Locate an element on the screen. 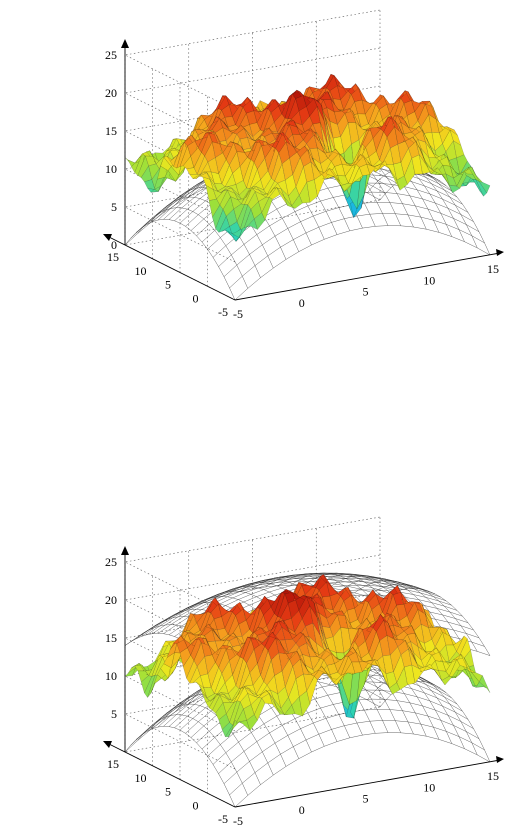 The width and height of the screenshot is (521, 825). z-tick-label: 0 is located at coordinates (114, 245).